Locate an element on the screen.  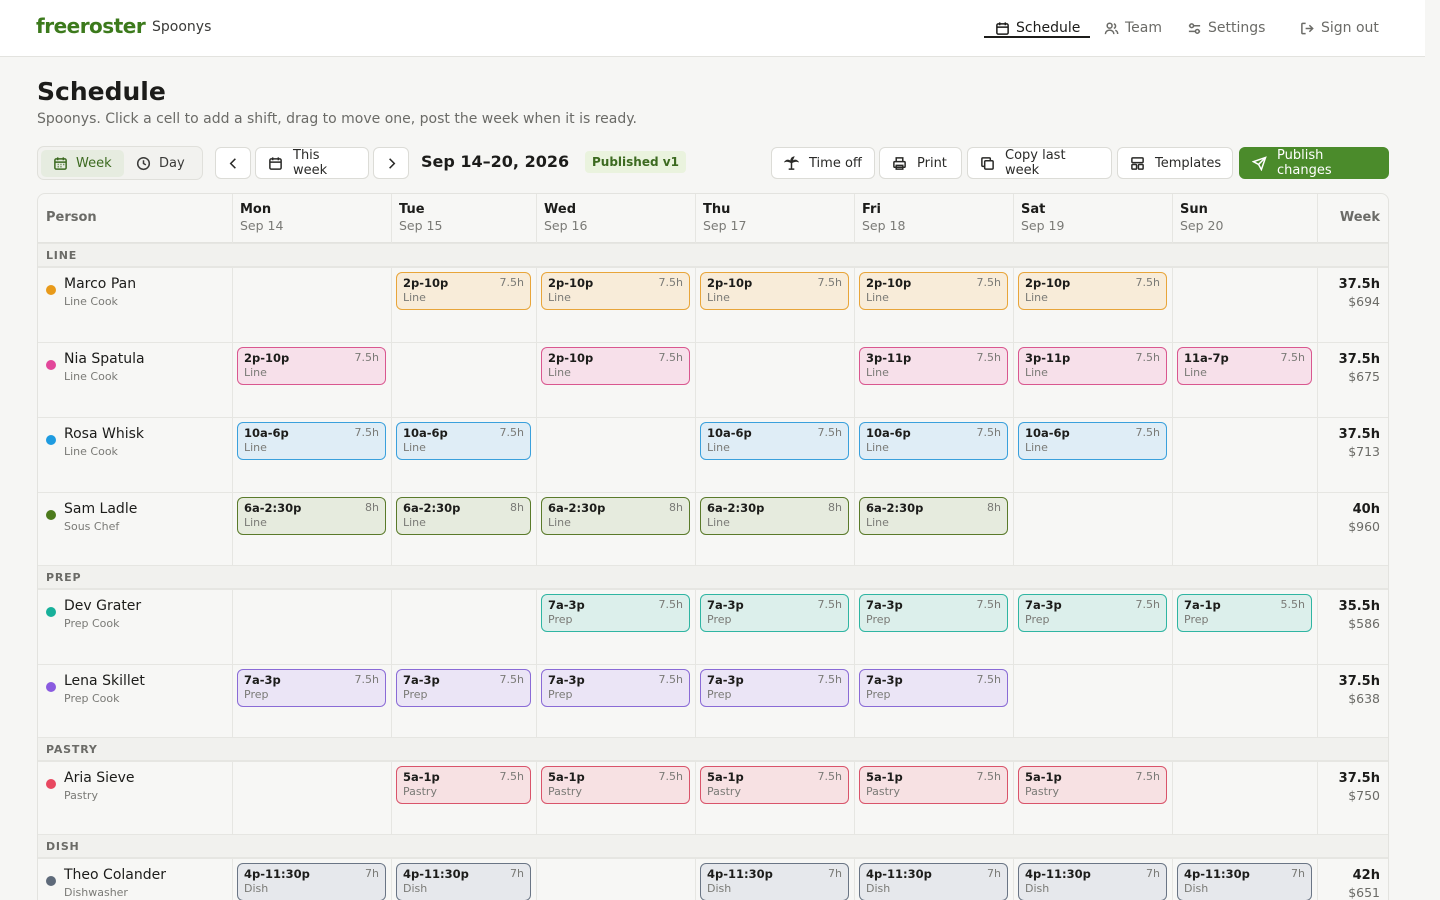
shift-card: 7a-1p 5.5h Prep is located at coordinates (1244, 613).